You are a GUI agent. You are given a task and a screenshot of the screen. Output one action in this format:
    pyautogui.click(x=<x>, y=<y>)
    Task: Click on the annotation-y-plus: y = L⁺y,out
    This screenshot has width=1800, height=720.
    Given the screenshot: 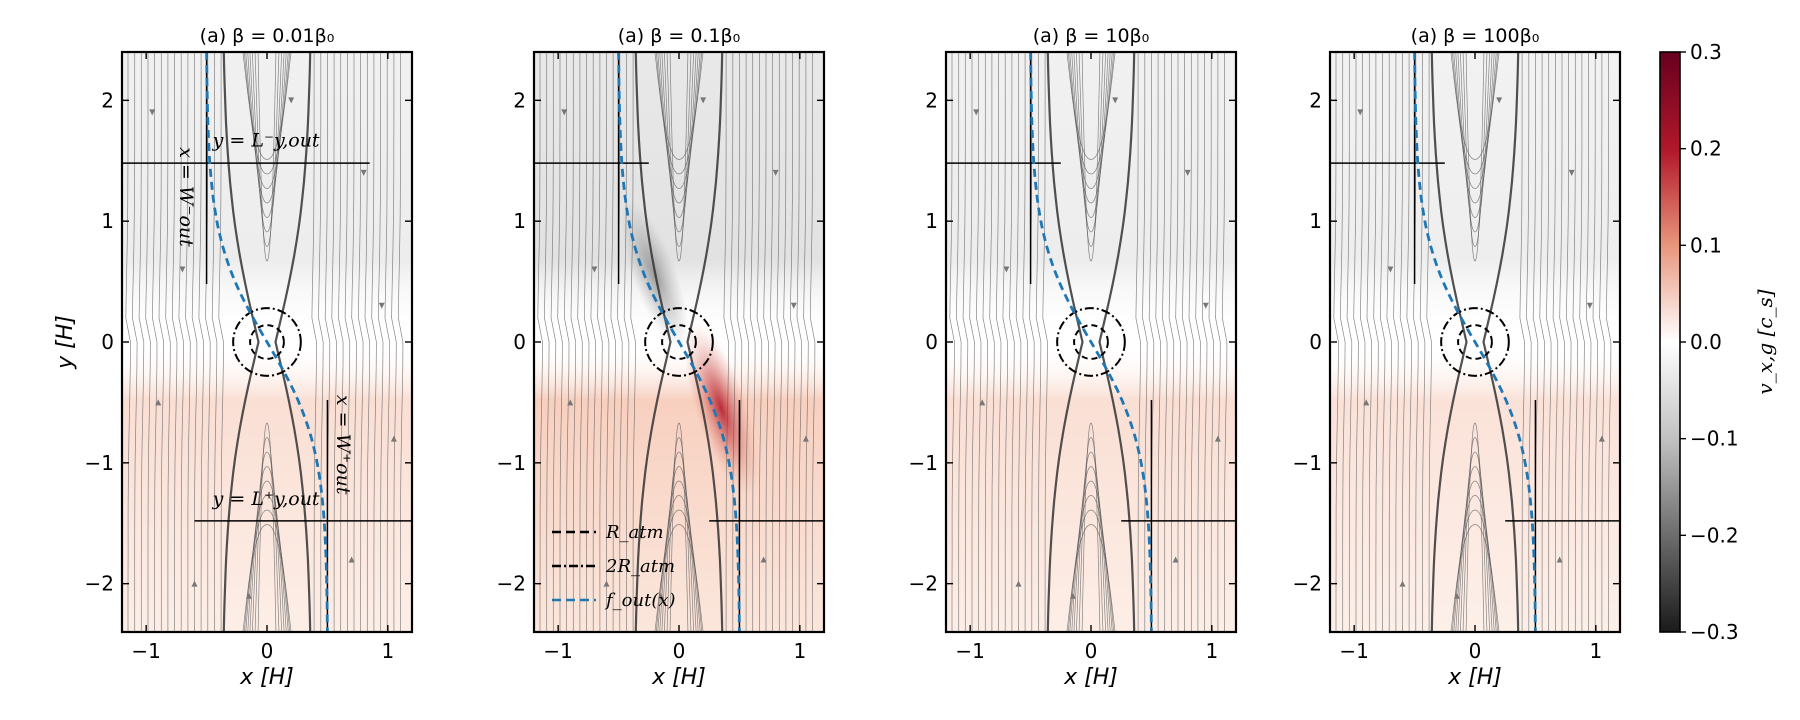 What is the action you would take?
    pyautogui.click(x=266, y=499)
    